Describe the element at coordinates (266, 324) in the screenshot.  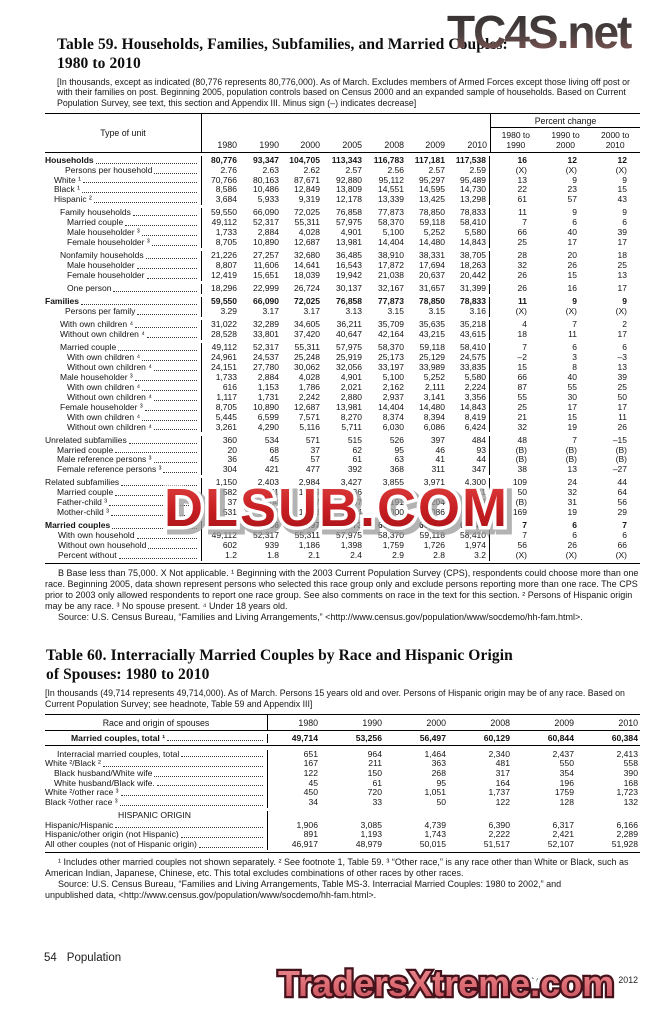
I see `value-cell: 32,289` at that location.